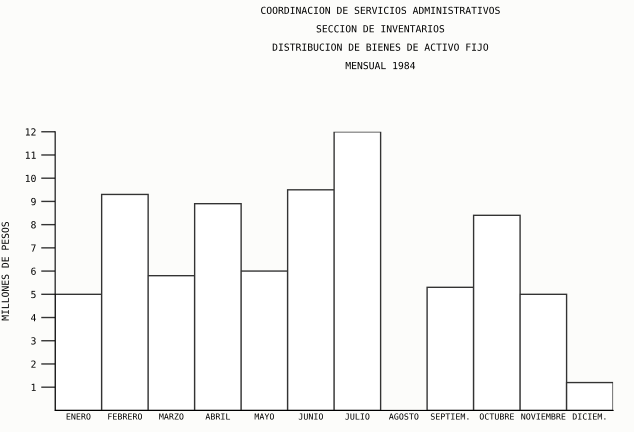 The height and width of the screenshot is (432, 634). I want to click on x-tick-label: MARZO, so click(171, 416).